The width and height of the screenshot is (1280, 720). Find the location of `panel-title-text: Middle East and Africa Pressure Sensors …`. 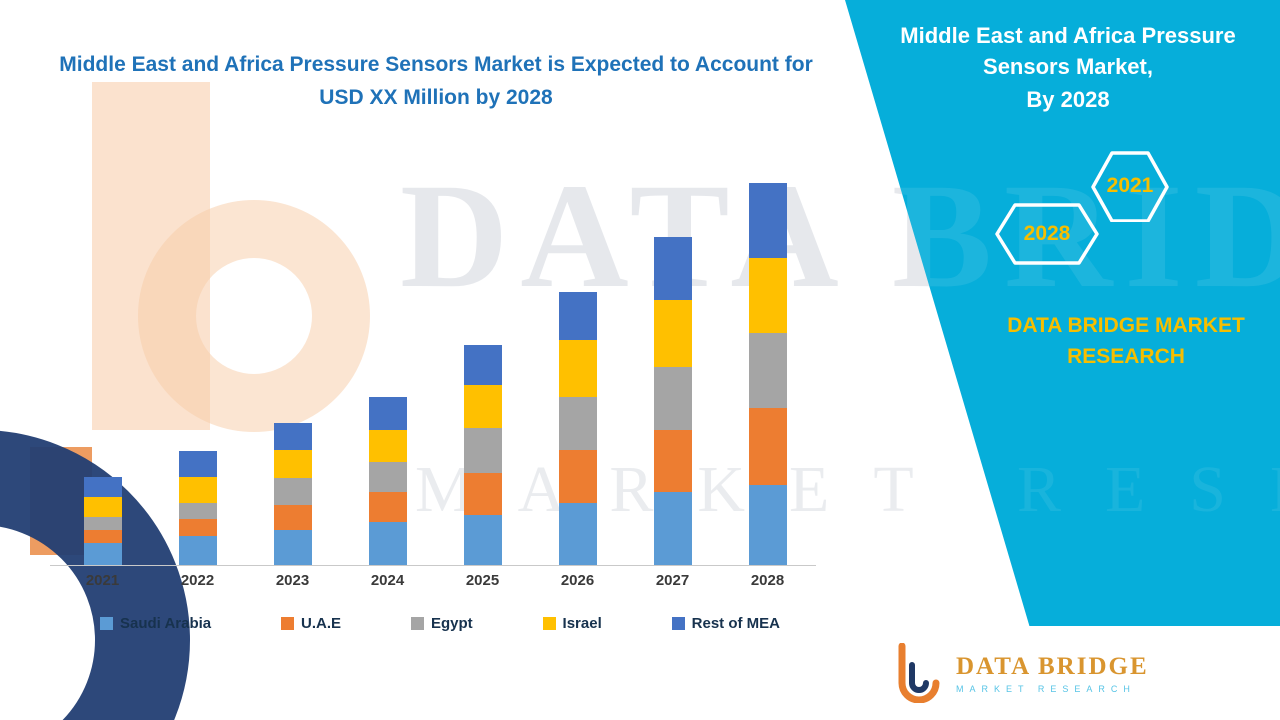

panel-title-text: Middle East and Africa Pressure Sensors … is located at coordinates (1068, 51).